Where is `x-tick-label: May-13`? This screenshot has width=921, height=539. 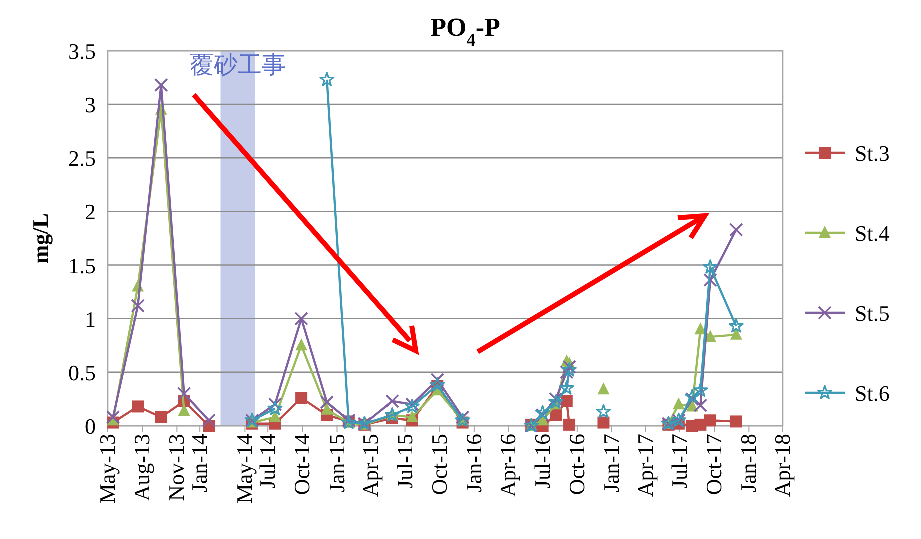
x-tick-label: May-13 is located at coordinates (107, 469).